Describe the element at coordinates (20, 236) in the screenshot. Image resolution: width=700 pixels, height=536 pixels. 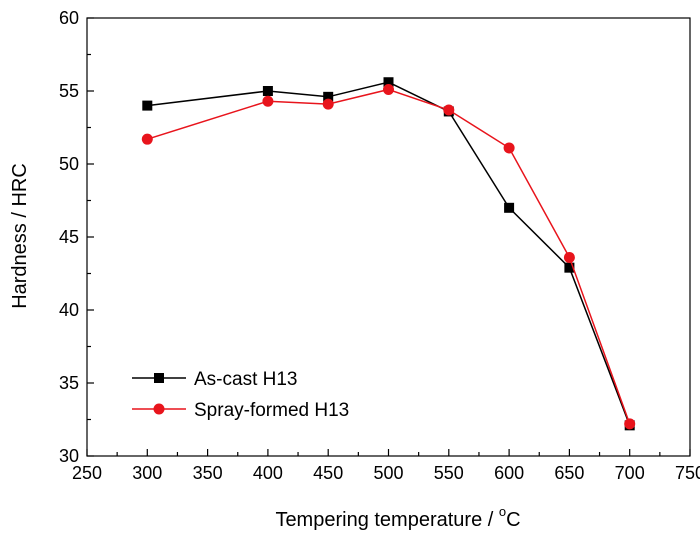
I see `y-axis-label: Hardness / HRC` at that location.